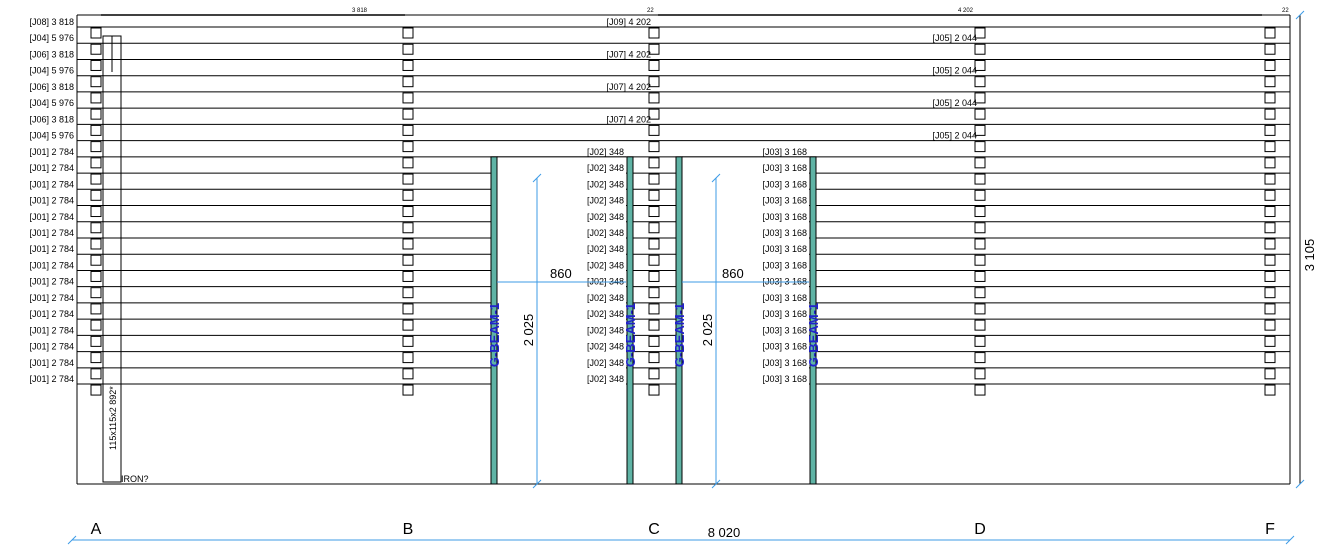  Describe the element at coordinates (628, 22) in the screenshot. I see `joist-label-c-top: [J09] 4 202` at that location.